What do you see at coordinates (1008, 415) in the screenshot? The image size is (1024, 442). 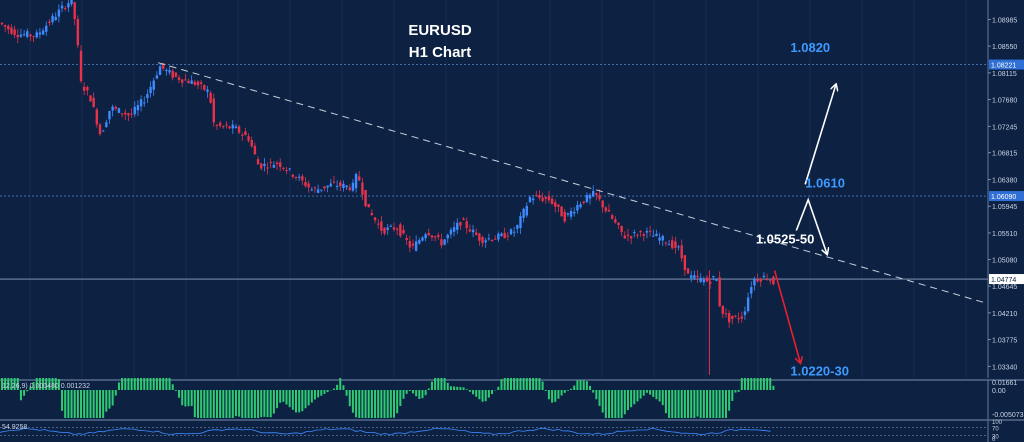 I see `macd-tick-label: -0.005073` at bounding box center [1008, 415].